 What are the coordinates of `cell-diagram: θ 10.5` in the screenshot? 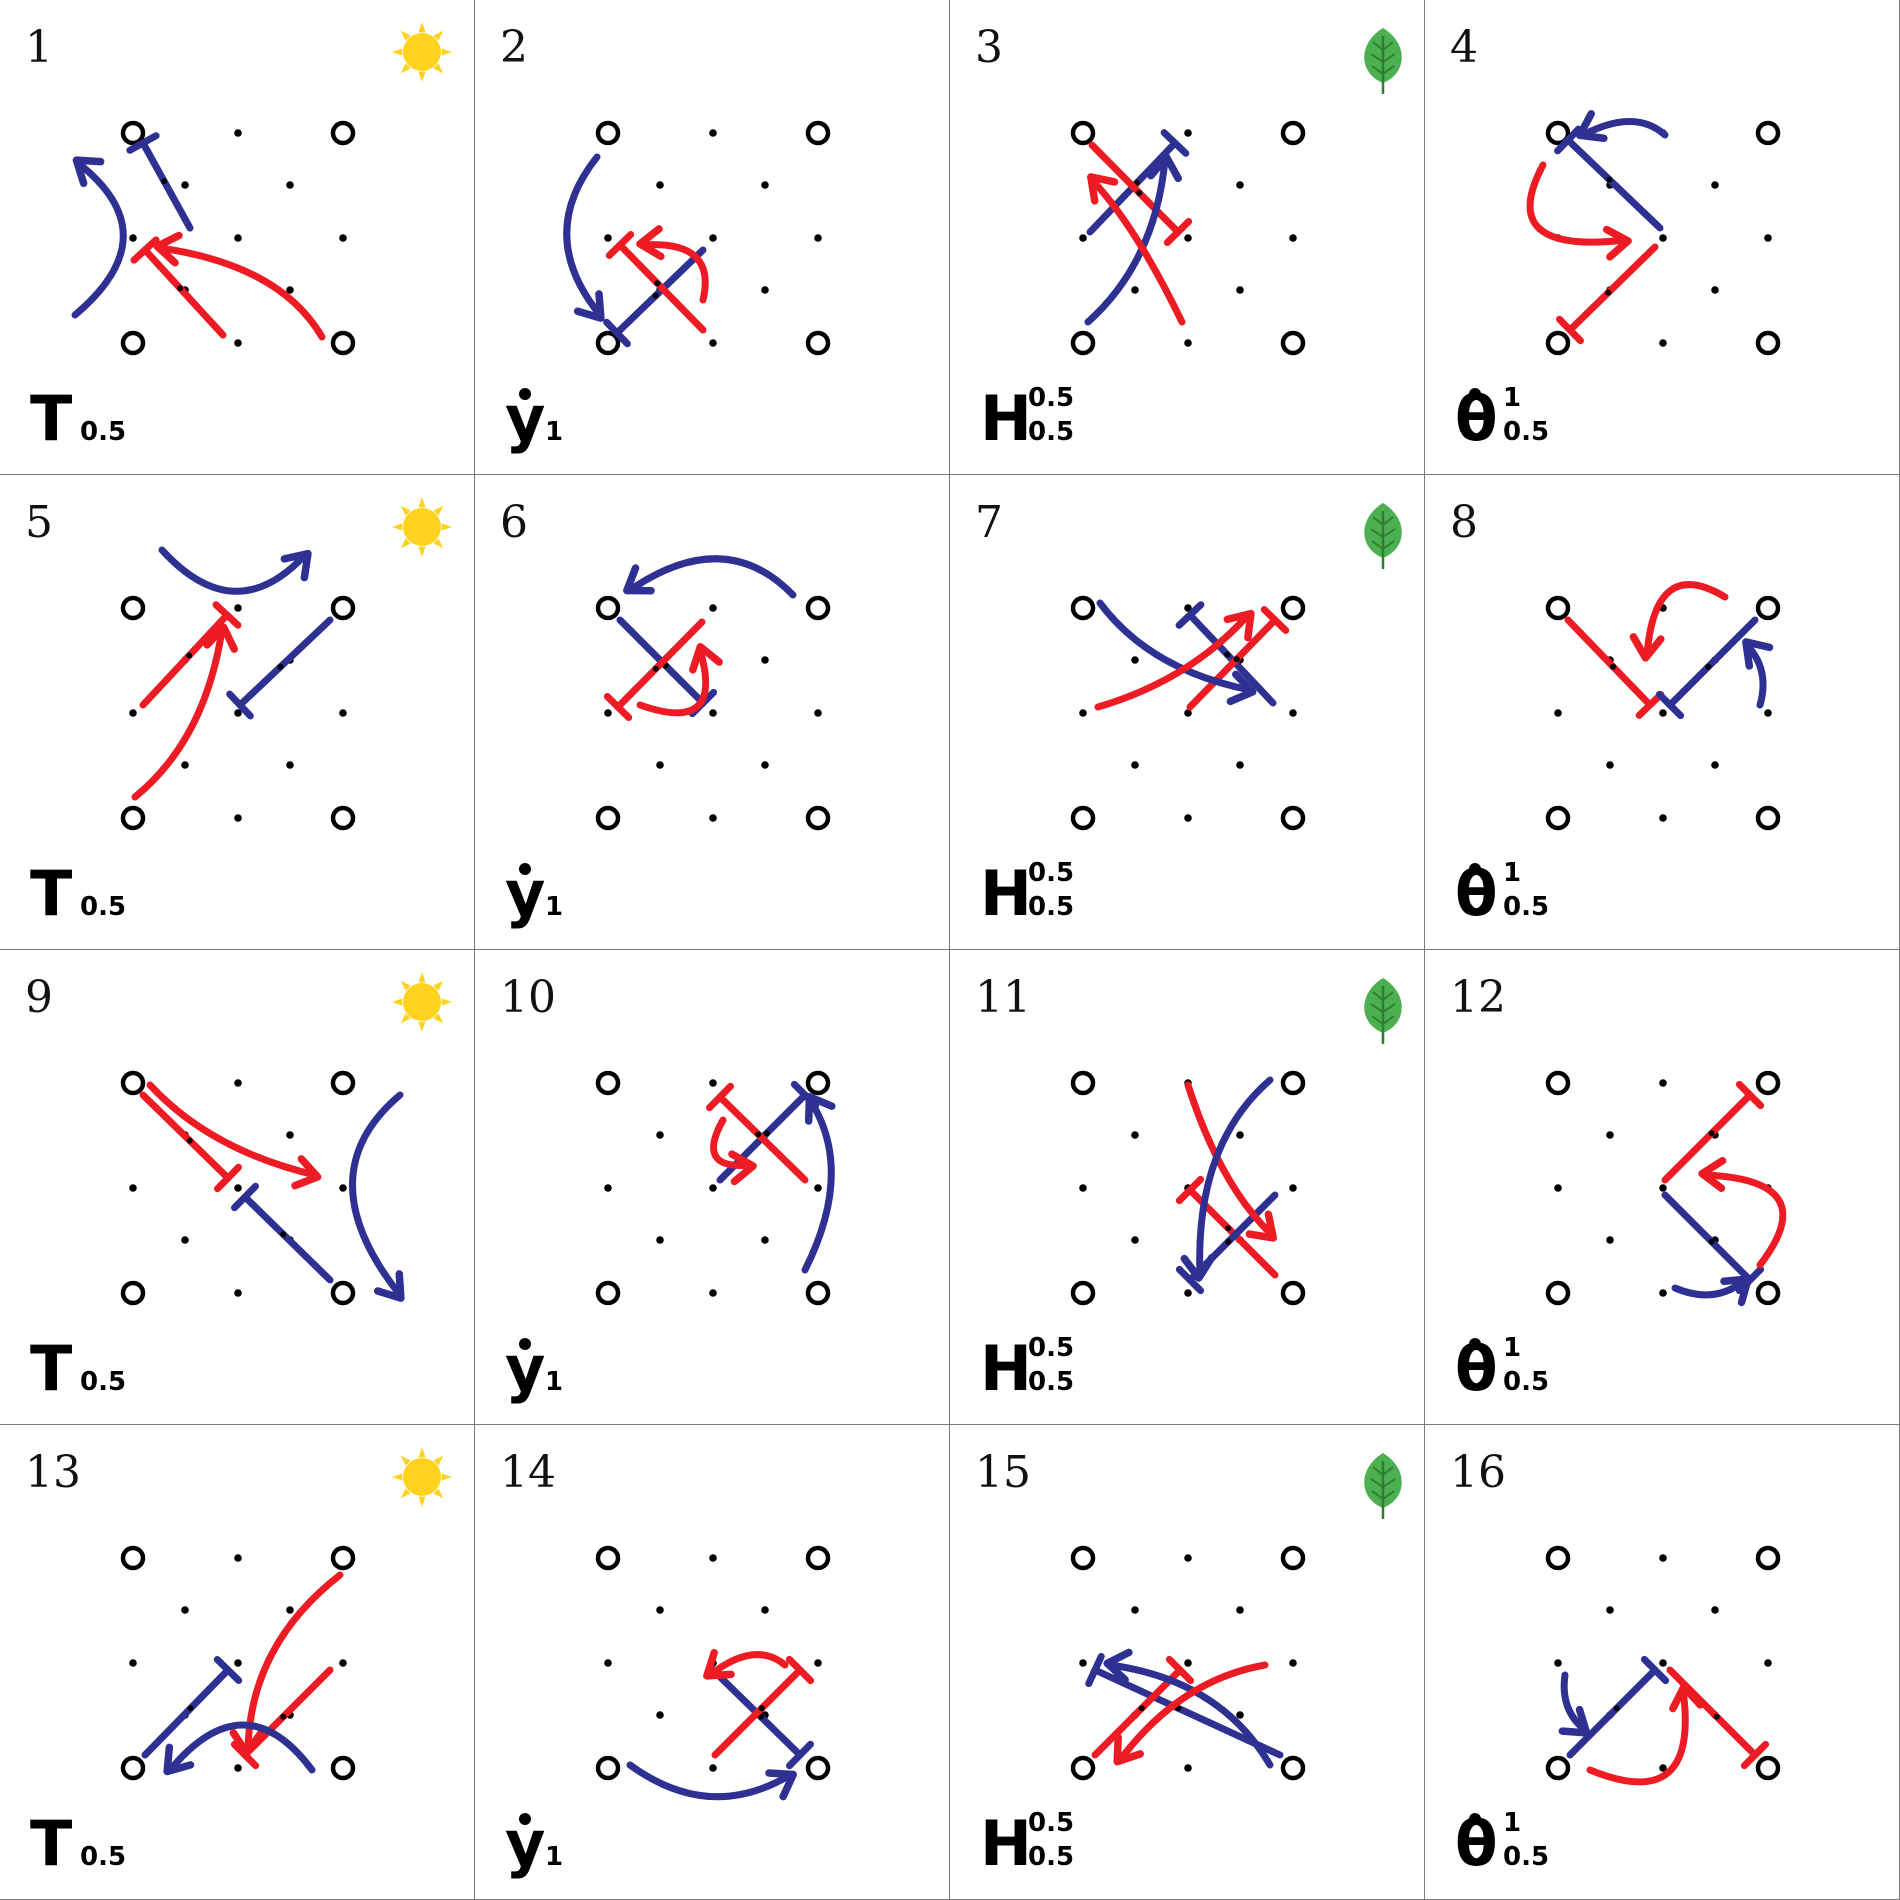 It's located at (1618, 755).